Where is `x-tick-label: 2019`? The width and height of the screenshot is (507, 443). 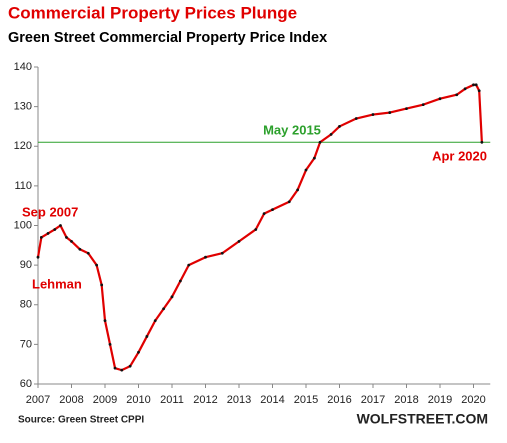
x-tick-label: 2019 is located at coordinates (440, 400).